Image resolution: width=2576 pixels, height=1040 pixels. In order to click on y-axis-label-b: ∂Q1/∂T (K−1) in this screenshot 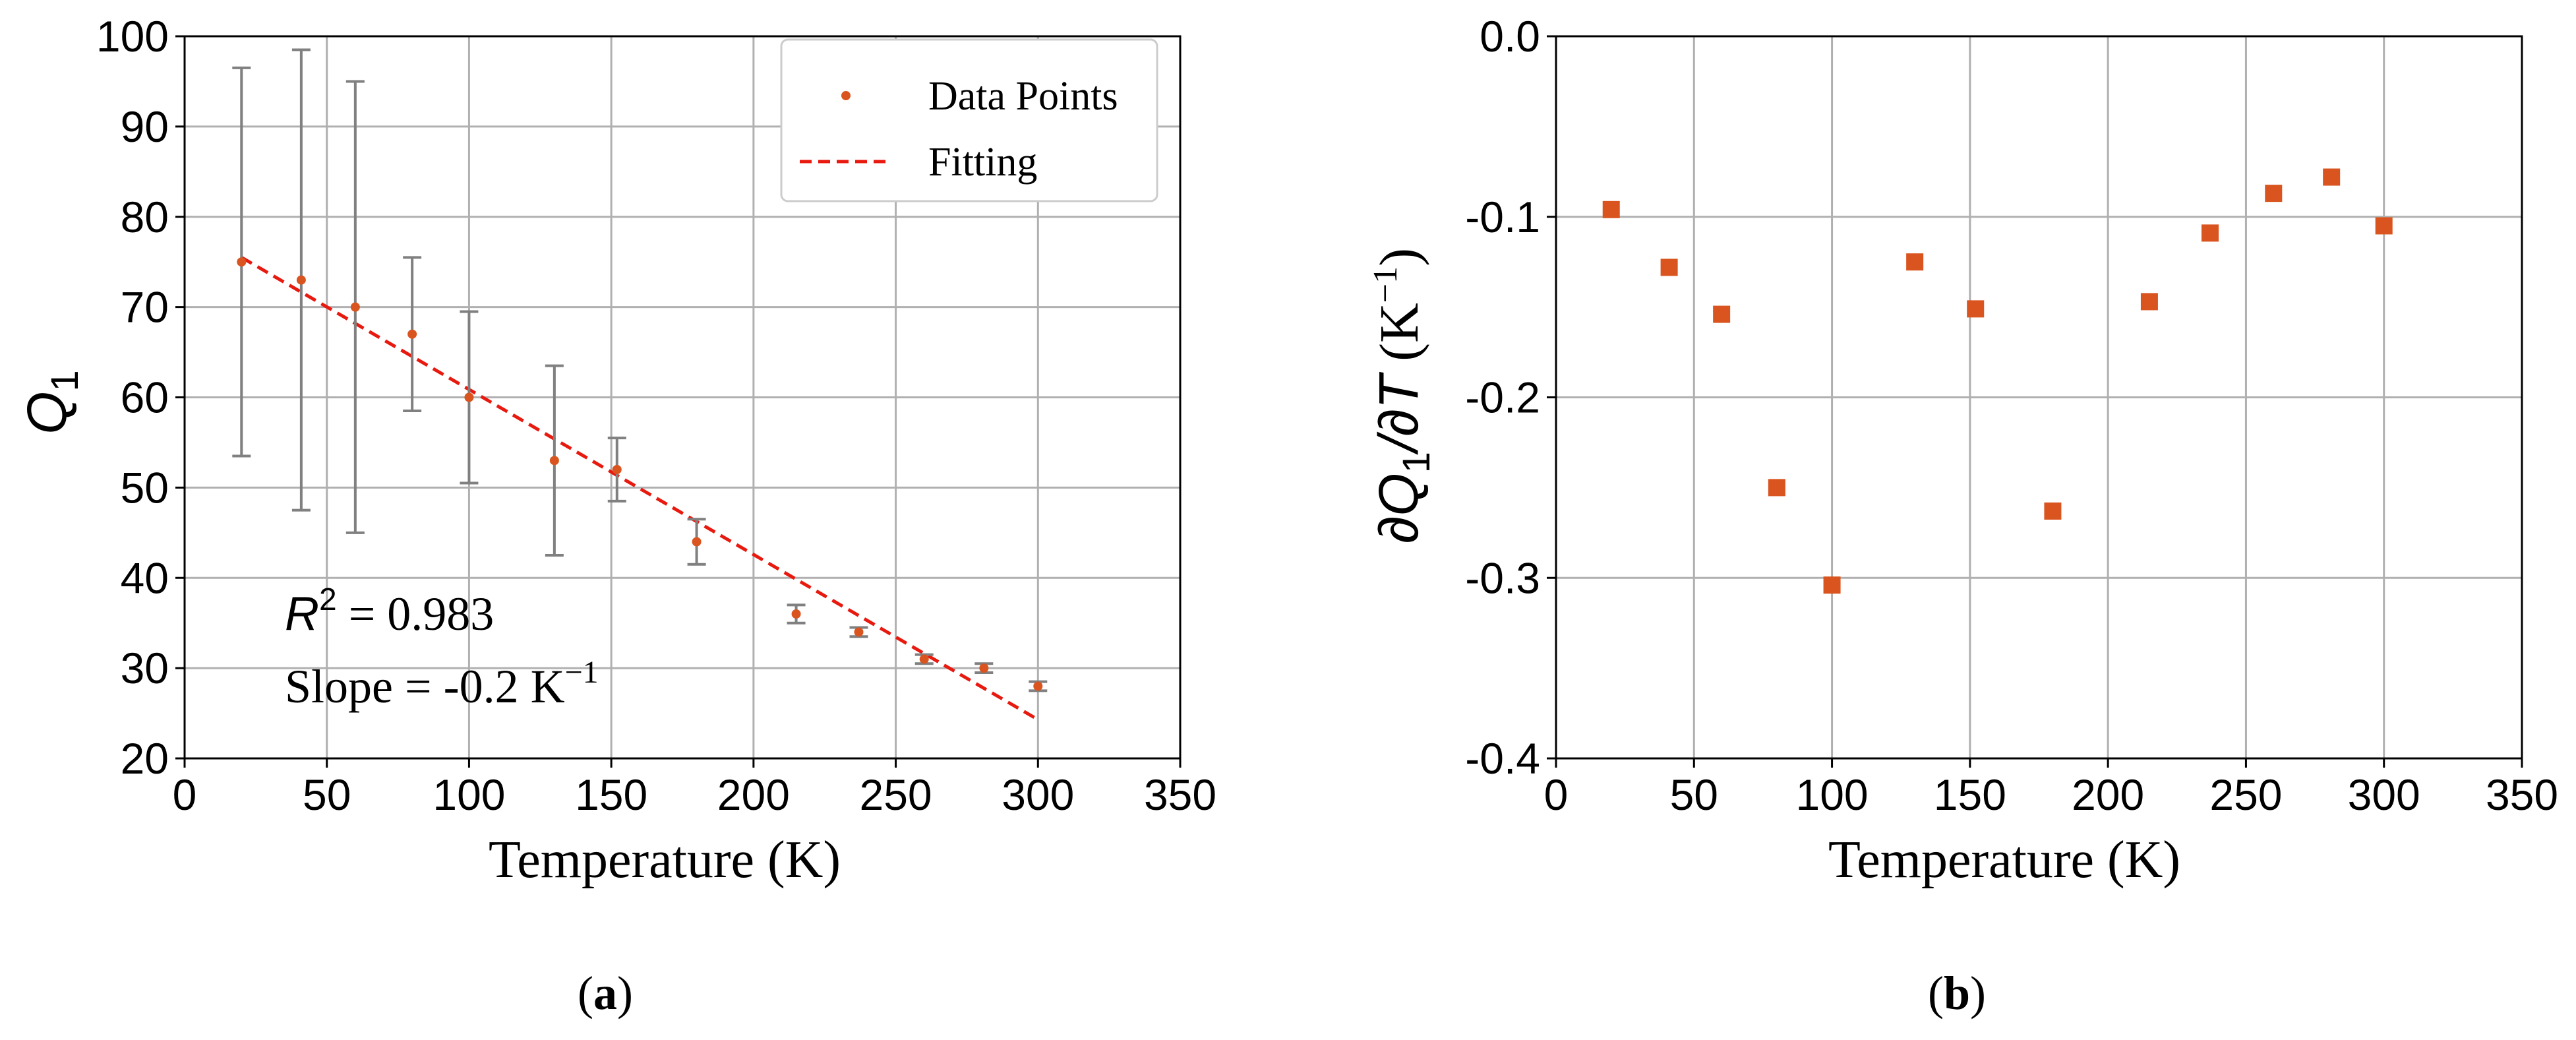, I will do `click(1402, 395)`.